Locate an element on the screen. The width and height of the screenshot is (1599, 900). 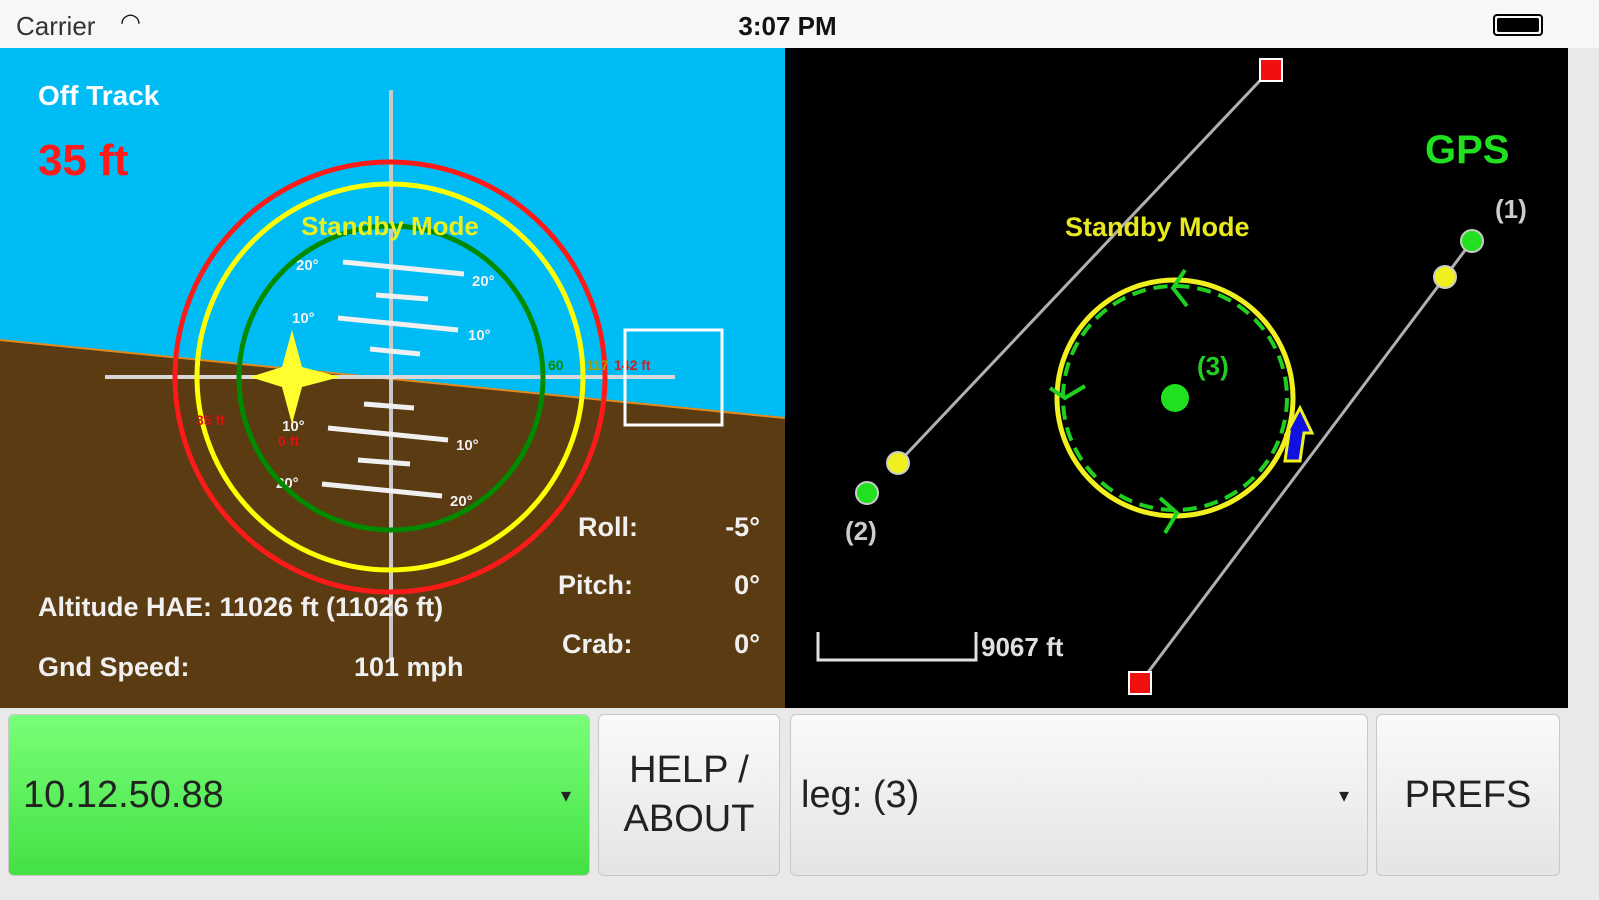
altitude-readout: Altitude HAE: 11026 ft (11026 ft) is located at coordinates (241, 607).